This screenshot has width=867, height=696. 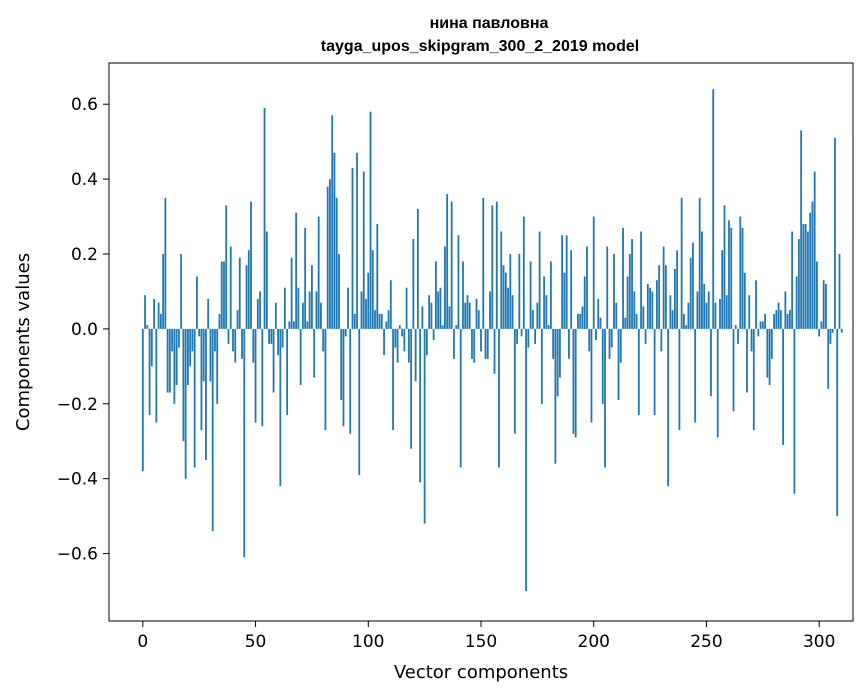 What do you see at coordinates (489, 23) in the screenshot?
I see `chart-title: нина павловна` at bounding box center [489, 23].